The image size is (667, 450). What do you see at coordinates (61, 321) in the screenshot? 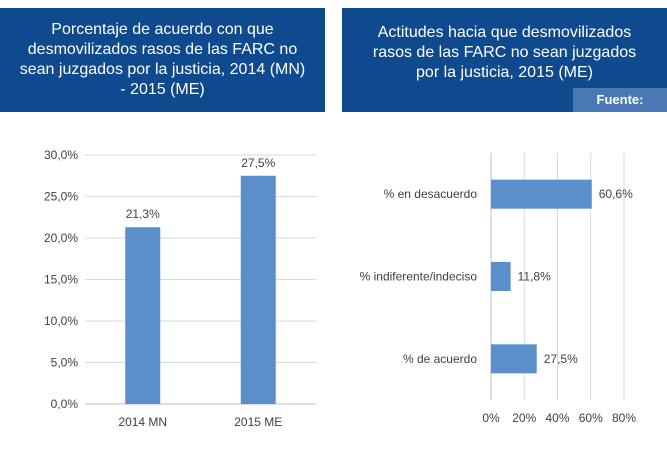
I see `y-tick-label: 10,0%` at bounding box center [61, 321].